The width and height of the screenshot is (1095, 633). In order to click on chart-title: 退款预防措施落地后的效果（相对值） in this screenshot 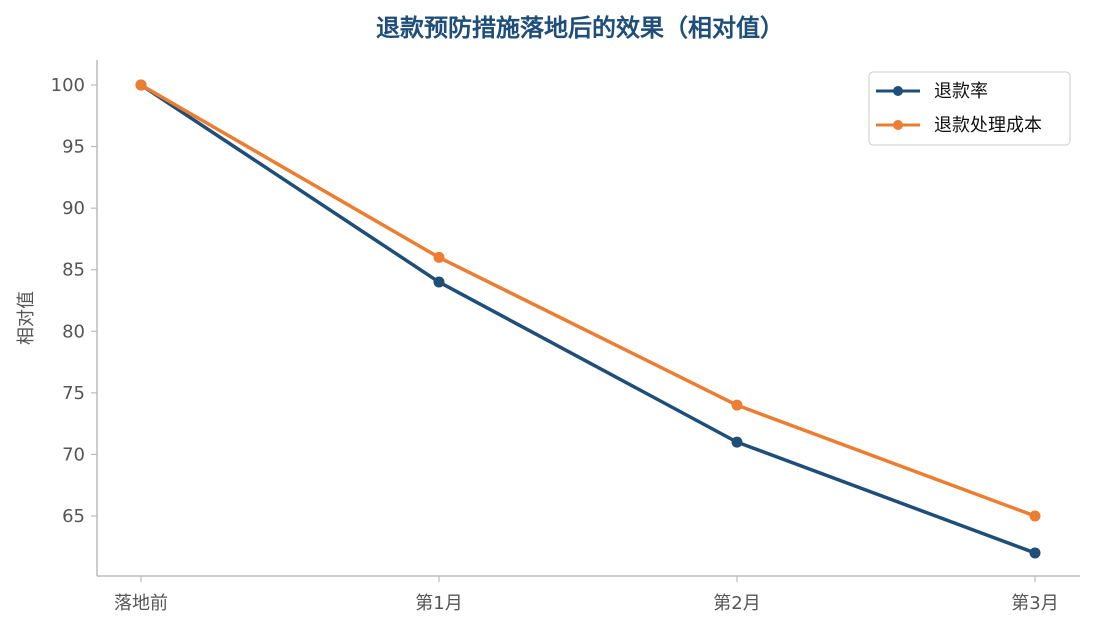, I will do `click(580, 28)`.